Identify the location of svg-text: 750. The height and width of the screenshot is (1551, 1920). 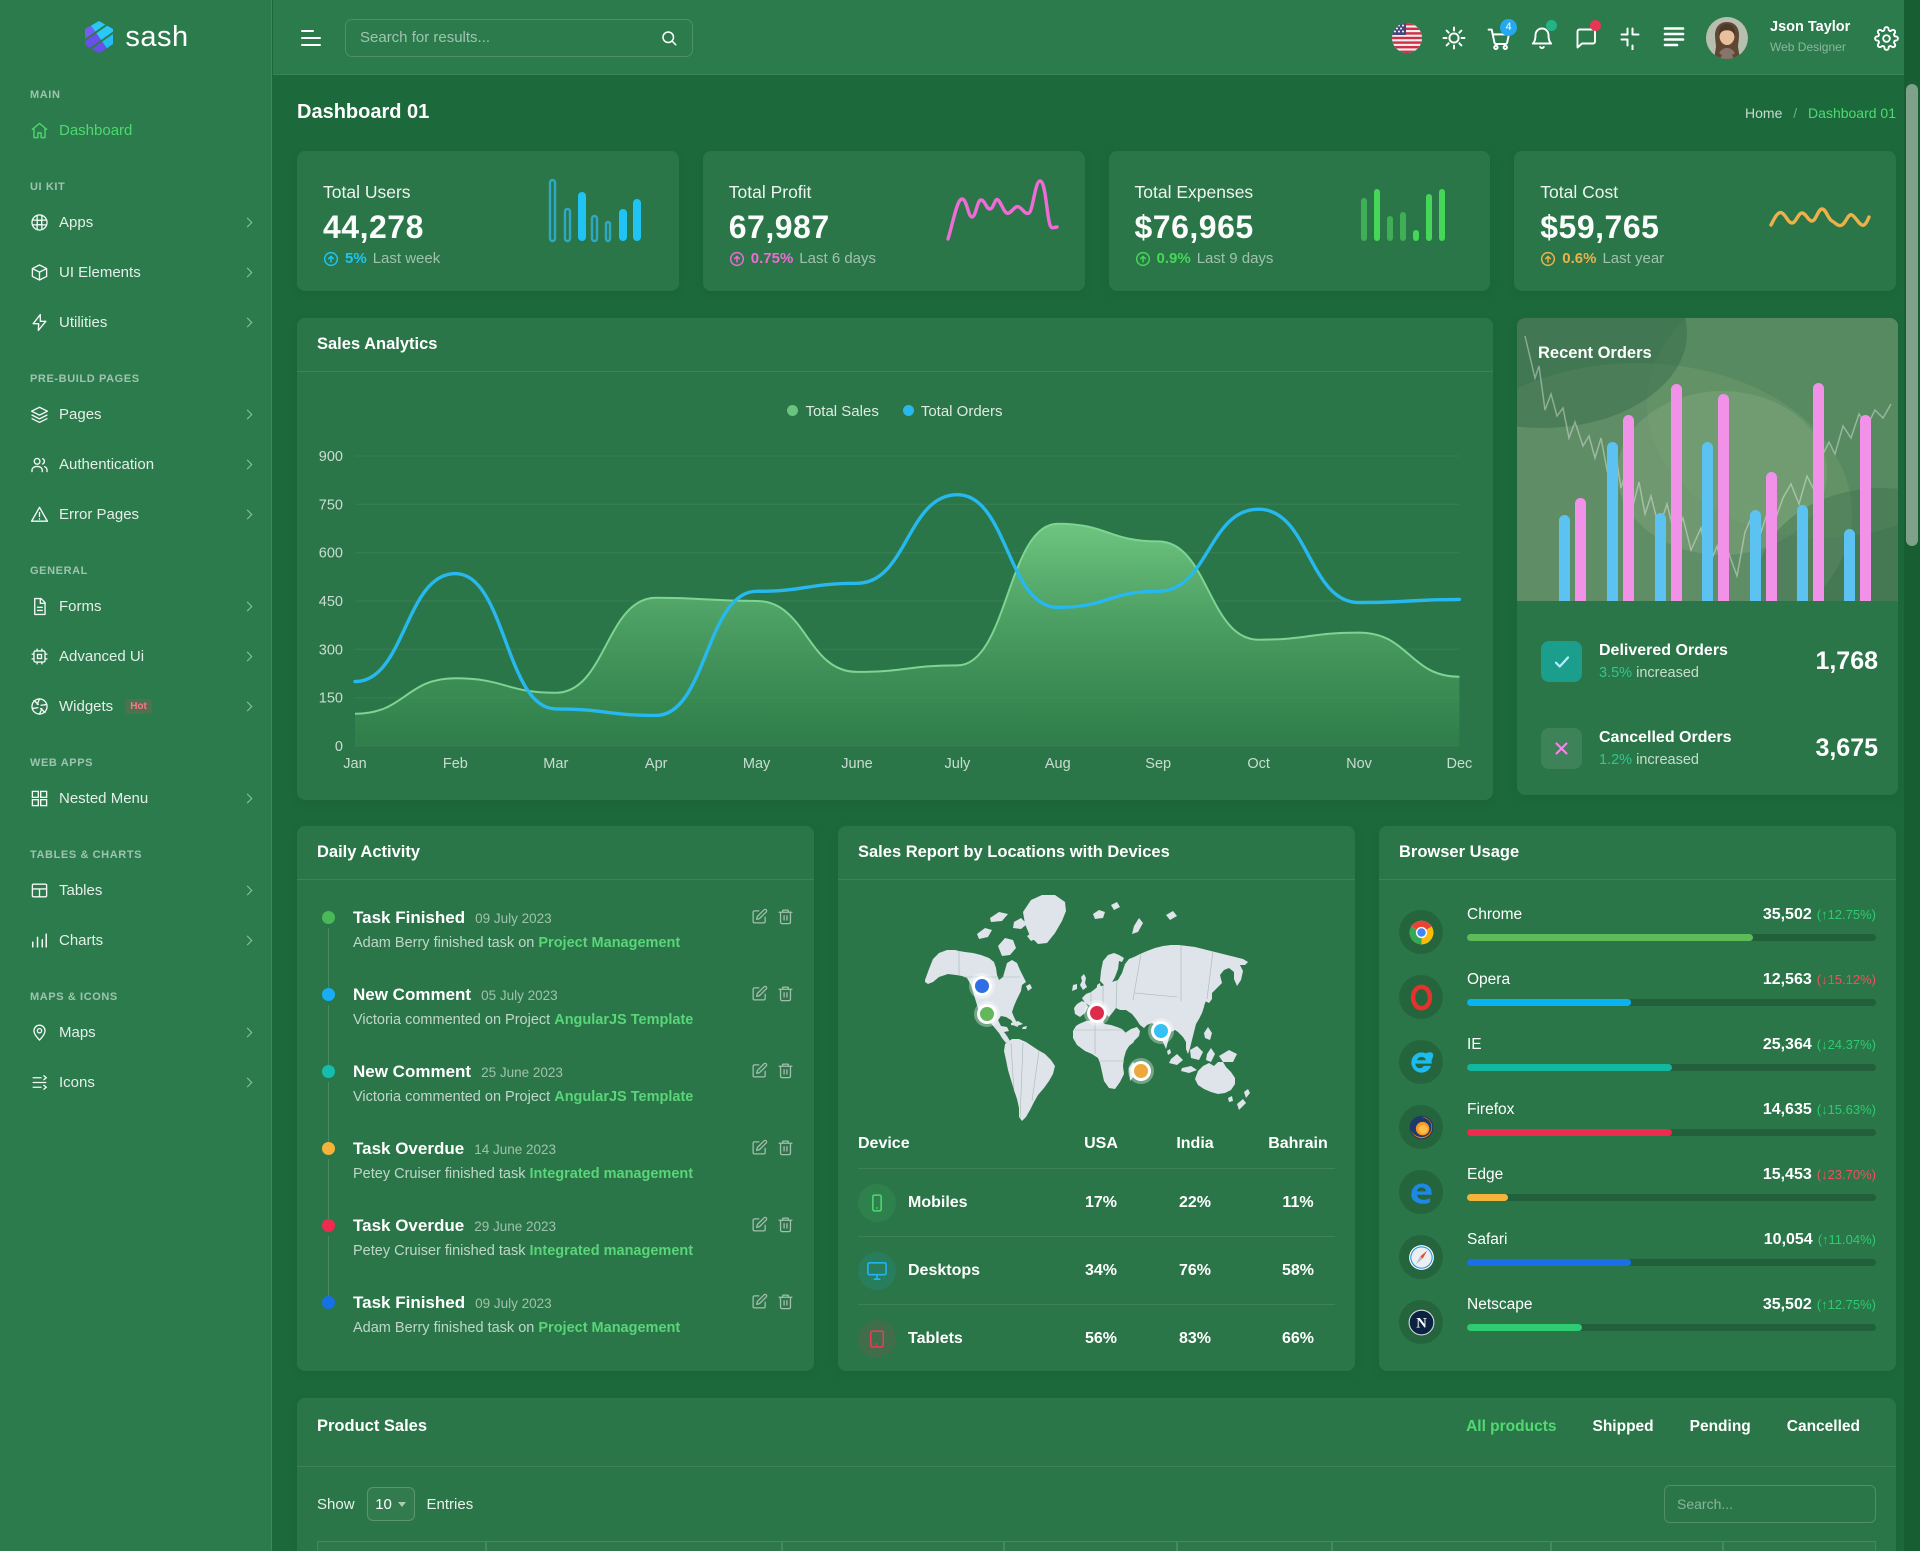
(331, 505).